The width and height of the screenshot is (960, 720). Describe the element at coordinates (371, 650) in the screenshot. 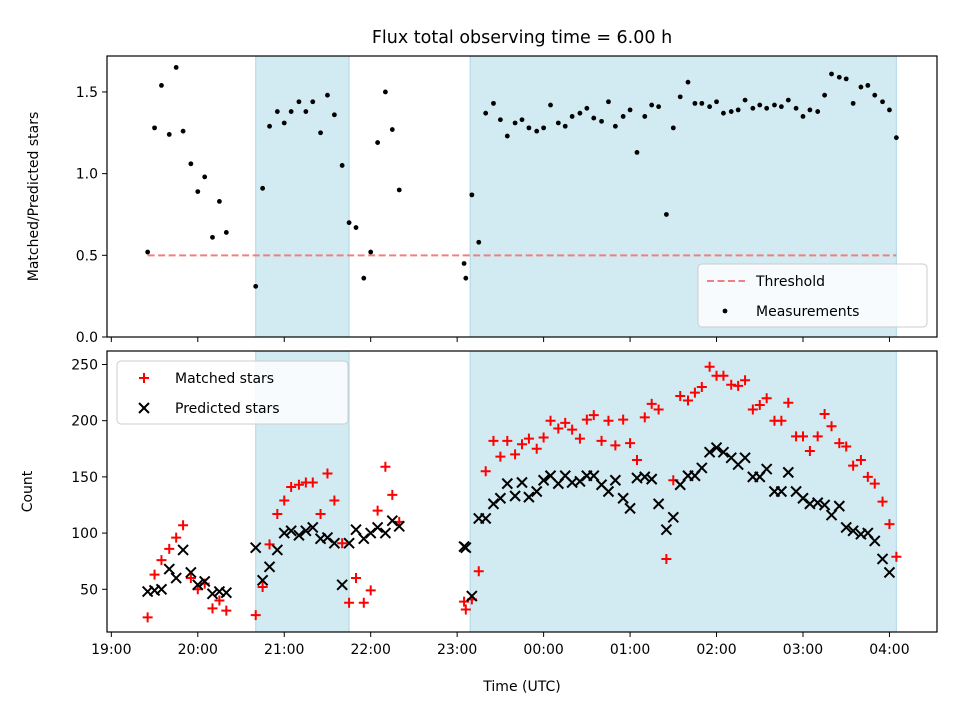

I see `x-tick-label: 22:00` at that location.